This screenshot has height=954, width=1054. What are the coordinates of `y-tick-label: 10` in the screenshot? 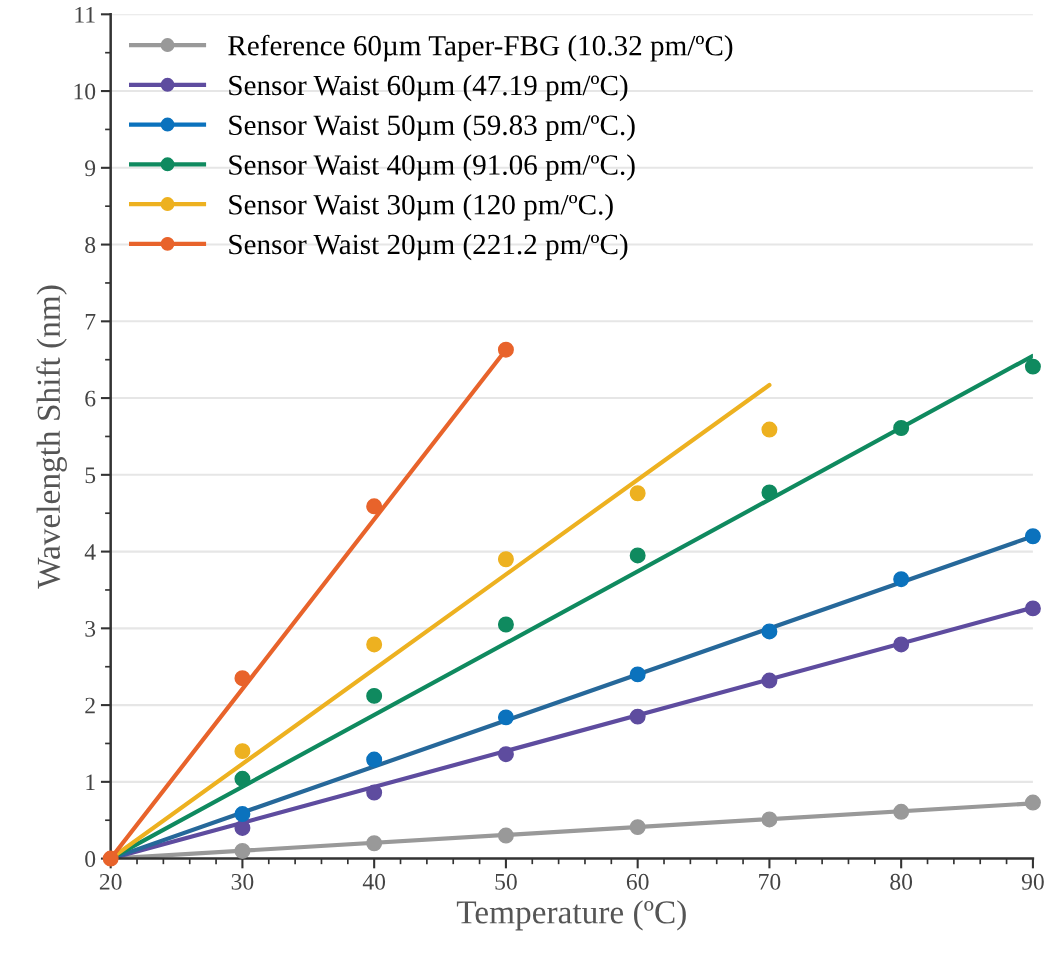 It's located at (85, 91).